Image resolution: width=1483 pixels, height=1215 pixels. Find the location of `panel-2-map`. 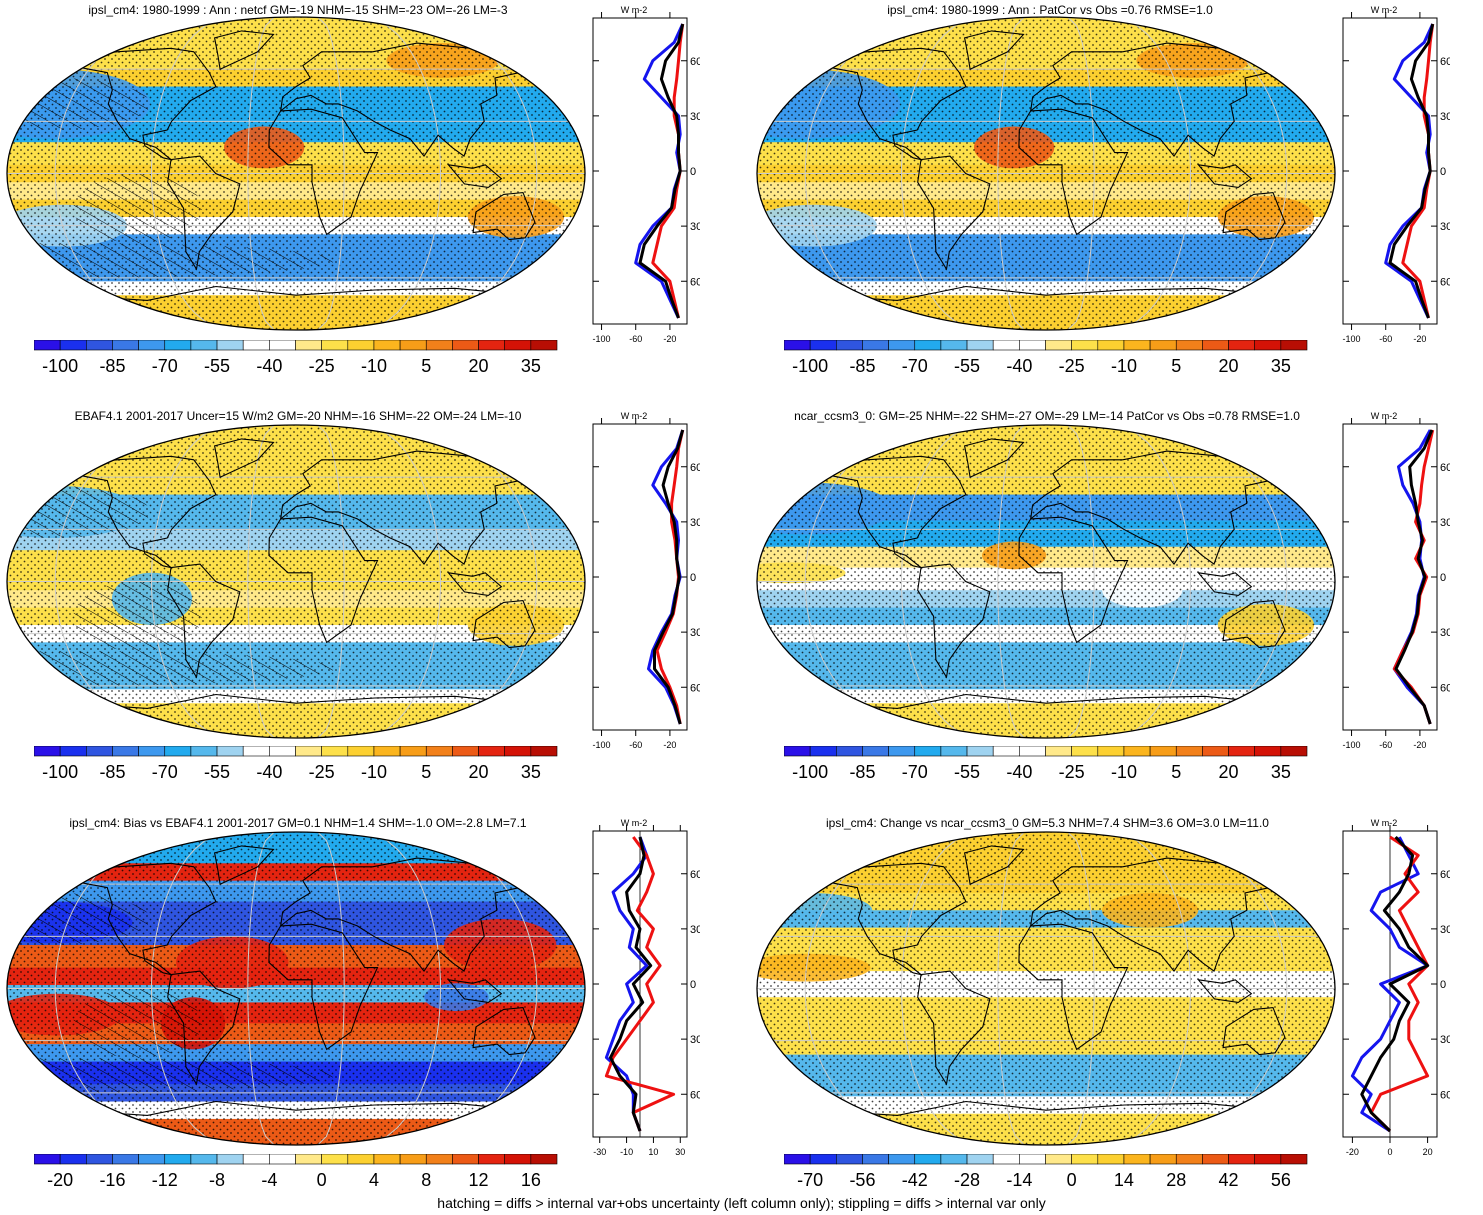

panel-2-map is located at coordinates (1046, 173).